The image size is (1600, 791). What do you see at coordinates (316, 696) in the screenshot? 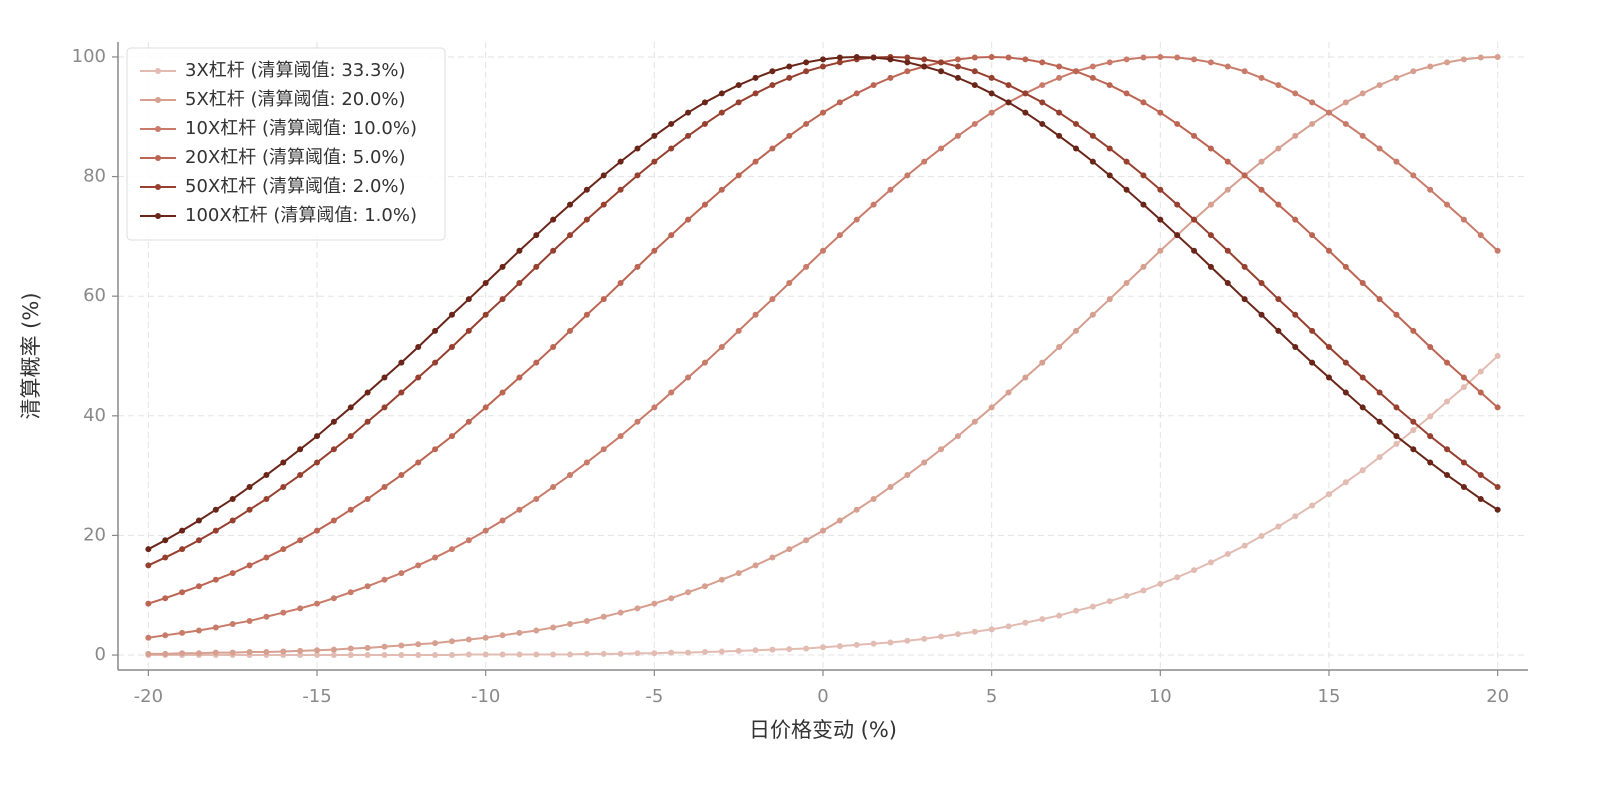
I see `x-tick-label: -15` at bounding box center [316, 696].